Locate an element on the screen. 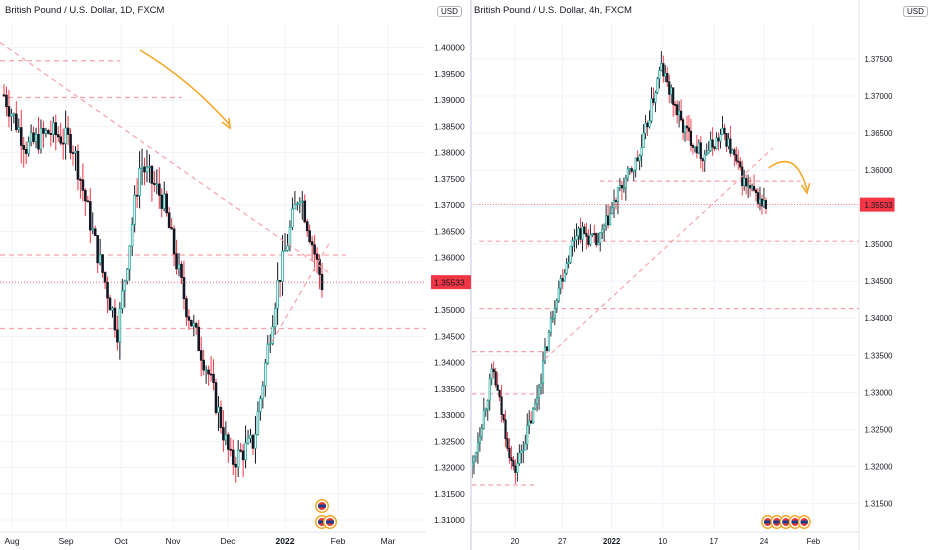  y-tick-label: 1.34500 is located at coordinates (449, 336).